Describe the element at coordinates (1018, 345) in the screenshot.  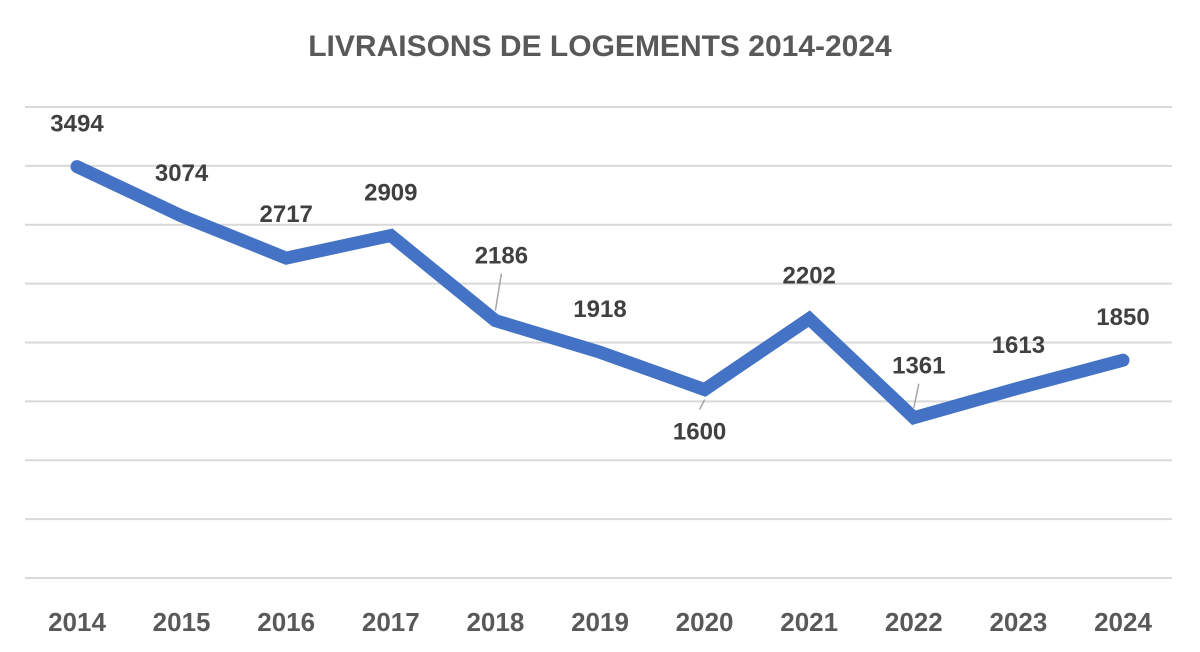
I see `data-label: 1613` at that location.